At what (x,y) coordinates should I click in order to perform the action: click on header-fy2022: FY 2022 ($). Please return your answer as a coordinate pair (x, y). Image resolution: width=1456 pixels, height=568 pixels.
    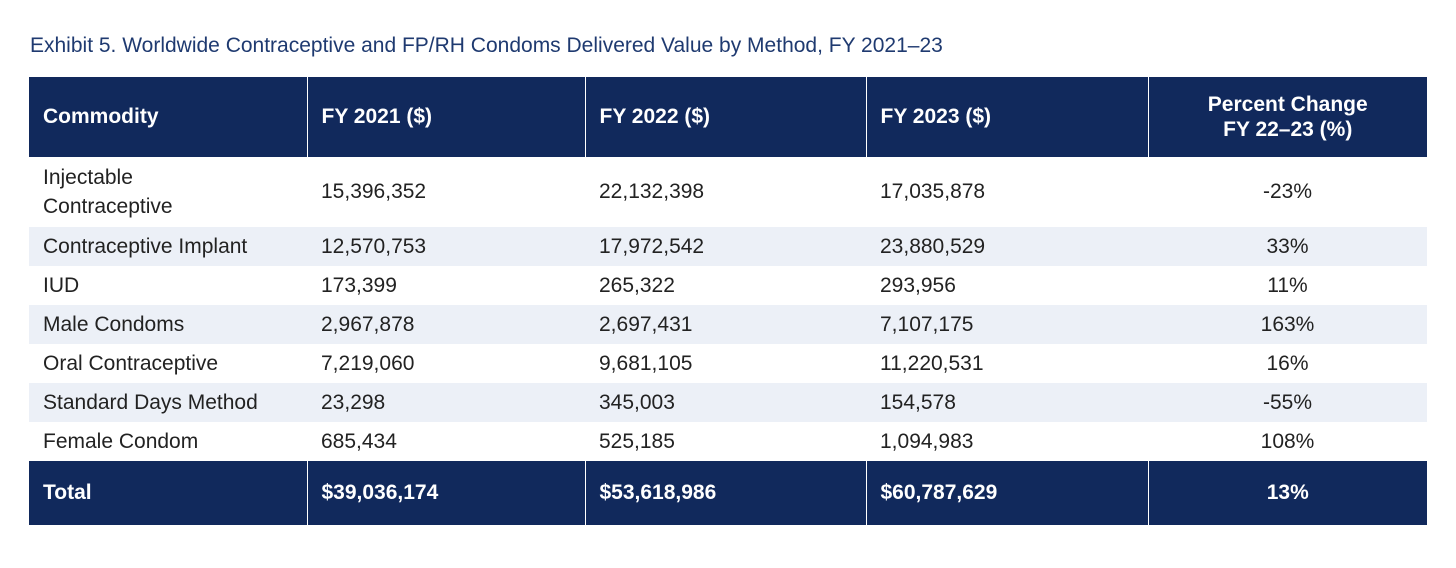
    Looking at the image, I should click on (725, 117).